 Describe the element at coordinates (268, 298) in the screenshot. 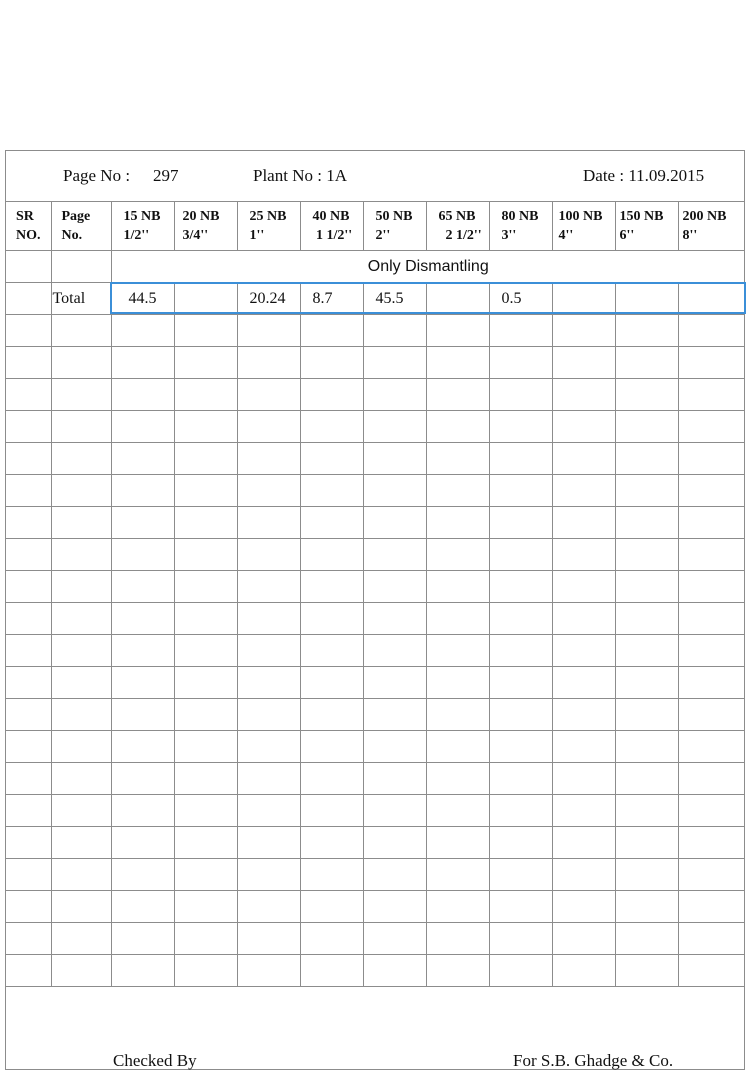

I see `total-value-cell: 20.24` at that location.